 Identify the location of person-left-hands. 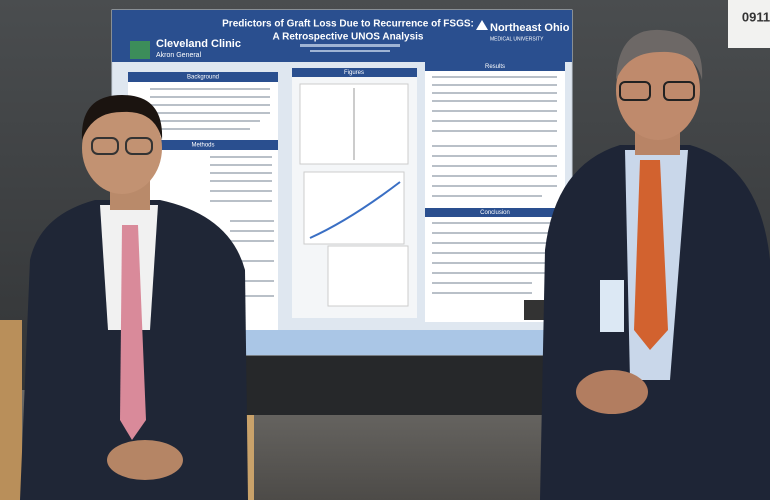
(145, 460).